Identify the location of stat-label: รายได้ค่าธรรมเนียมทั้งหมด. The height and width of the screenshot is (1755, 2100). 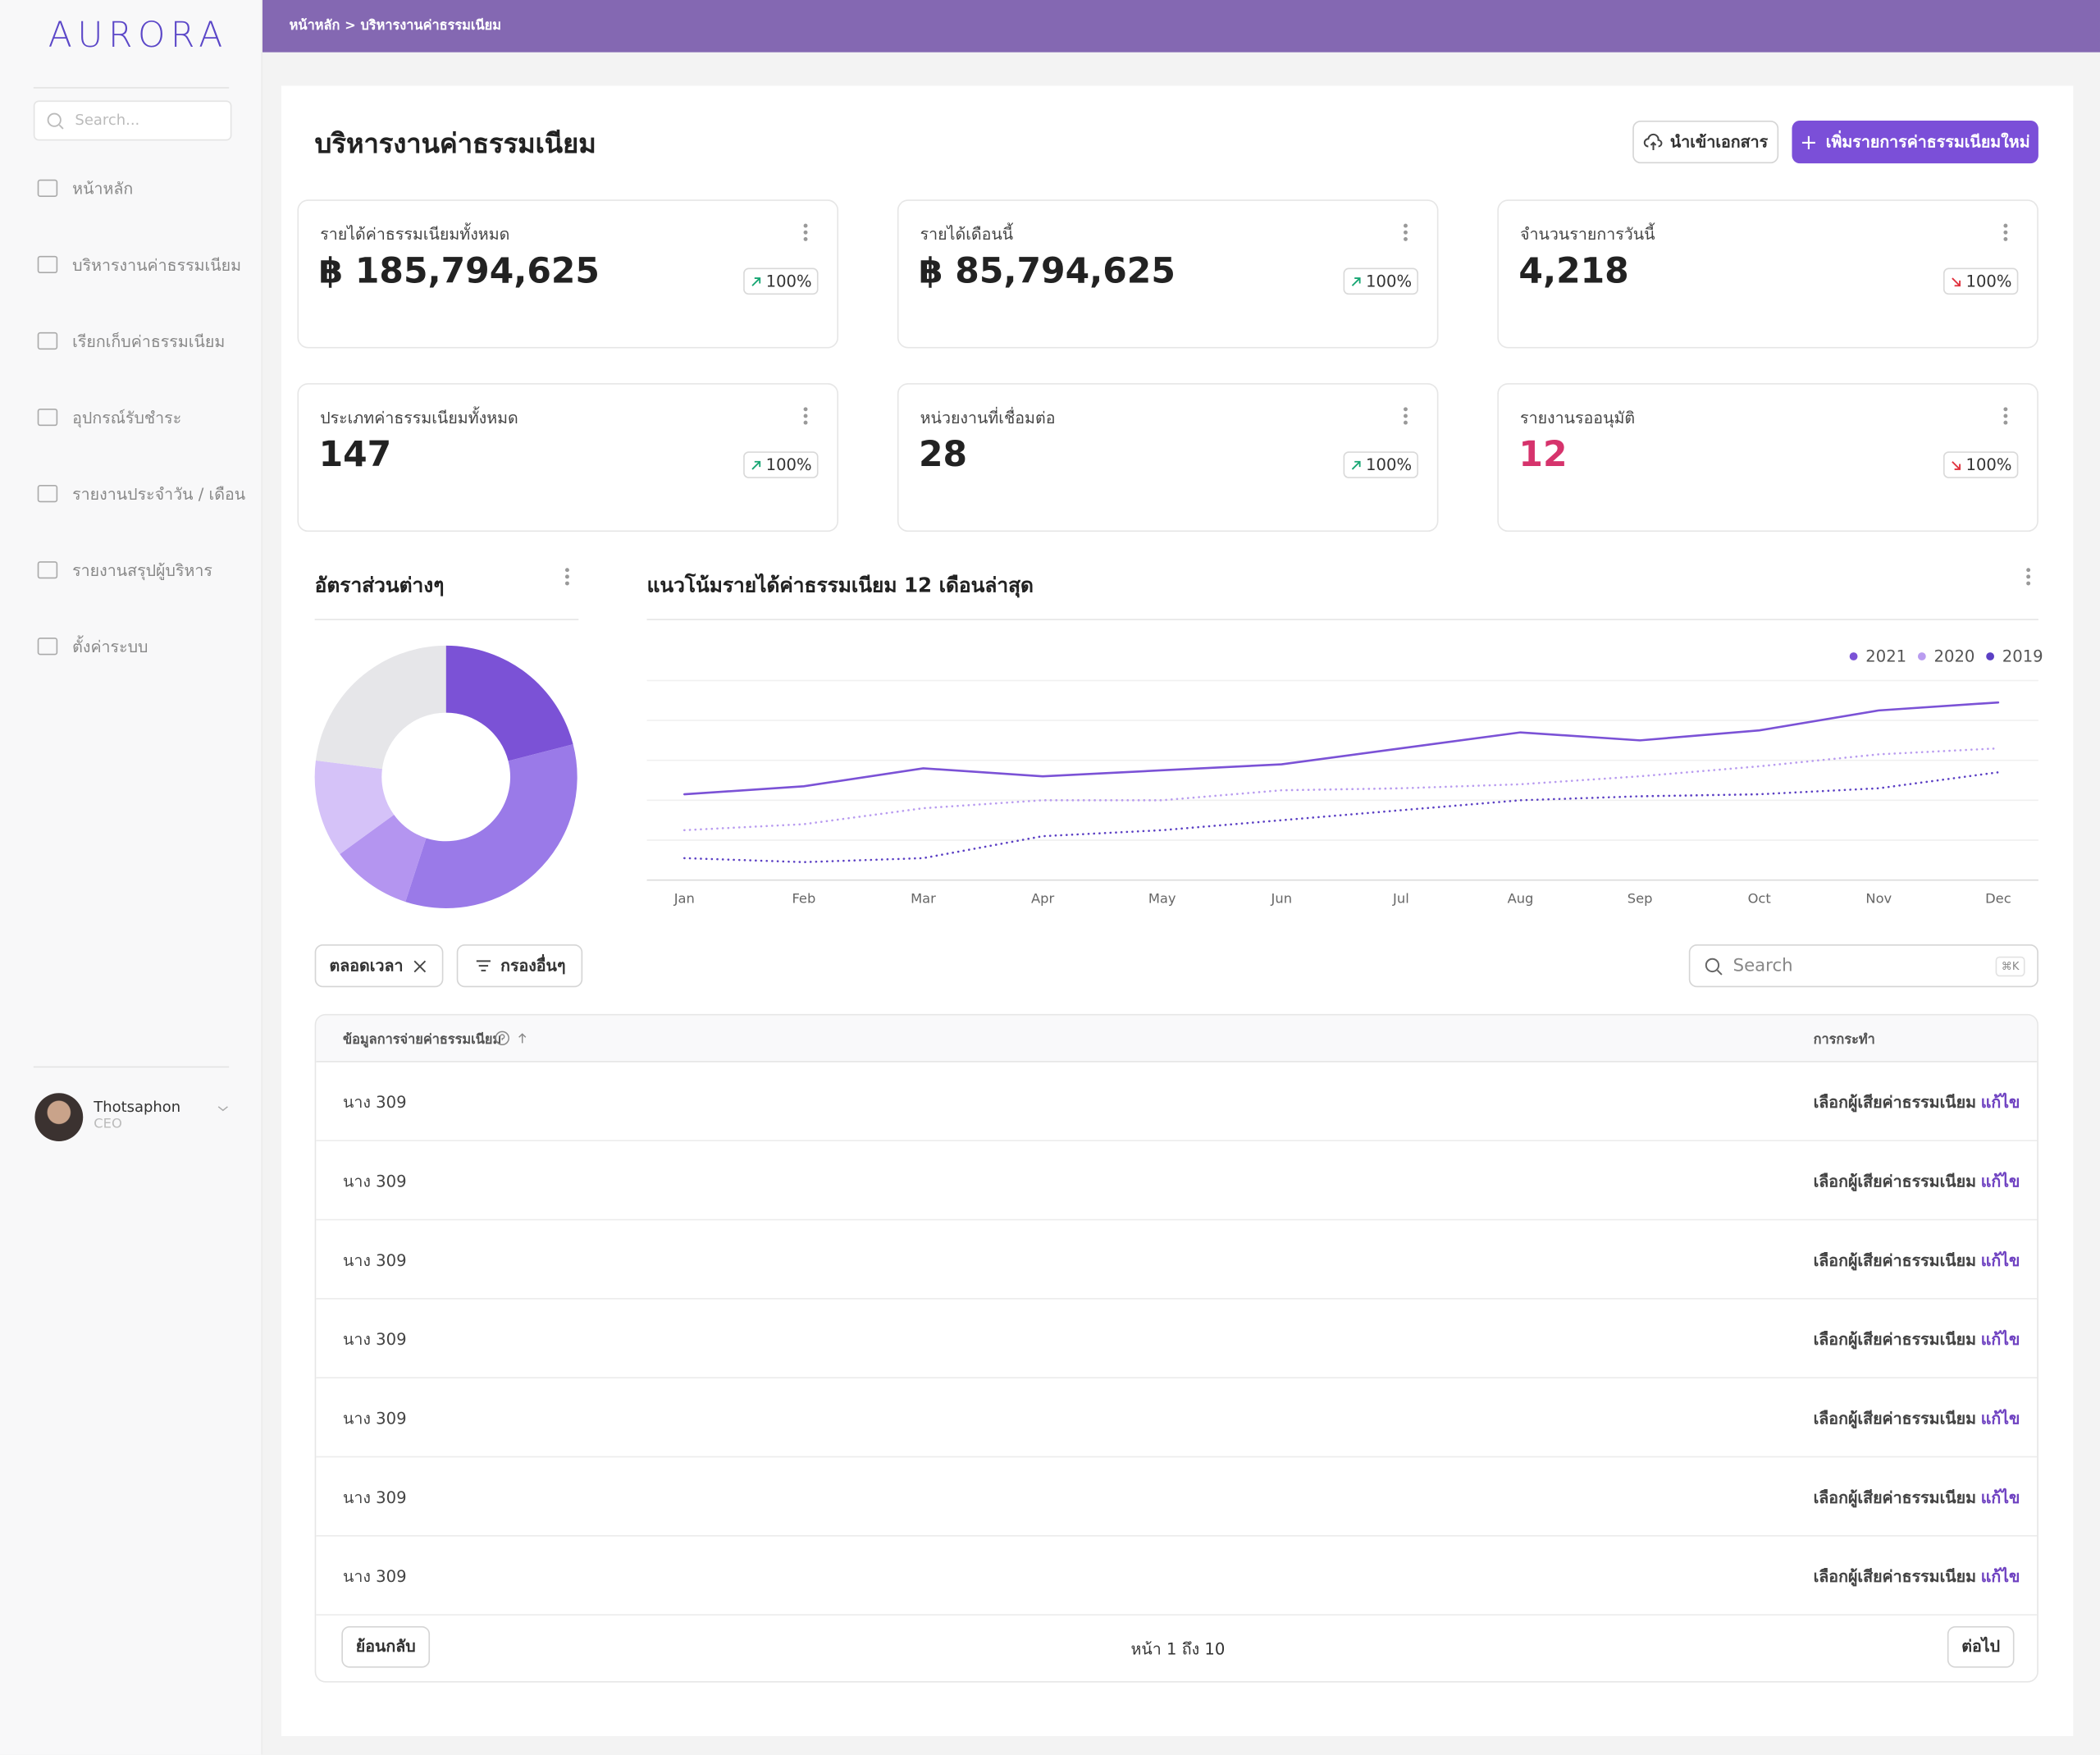
(415, 235).